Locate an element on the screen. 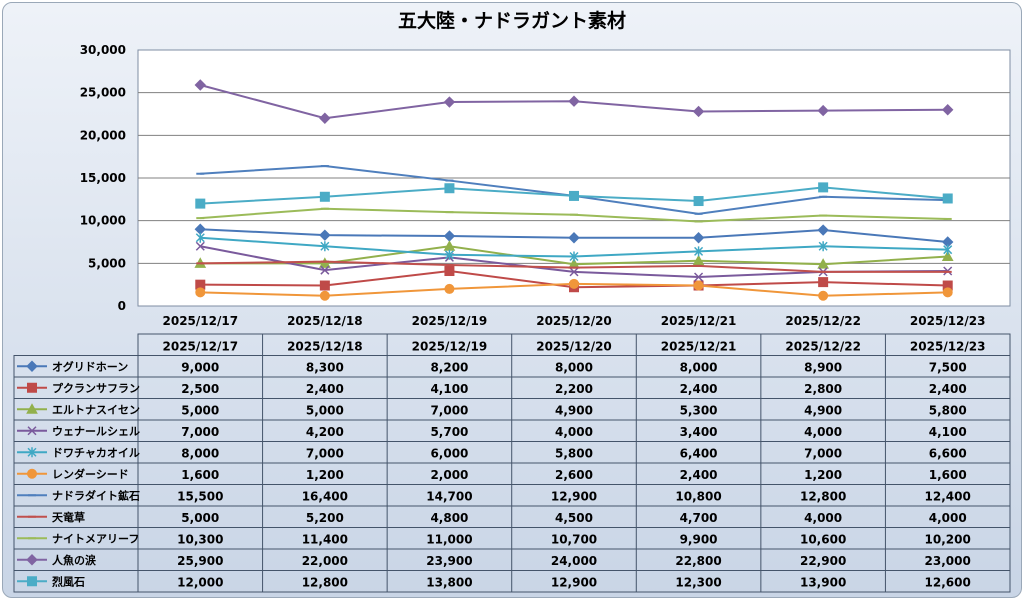  table-header-cell: 2025/12/20 is located at coordinates (574, 347).